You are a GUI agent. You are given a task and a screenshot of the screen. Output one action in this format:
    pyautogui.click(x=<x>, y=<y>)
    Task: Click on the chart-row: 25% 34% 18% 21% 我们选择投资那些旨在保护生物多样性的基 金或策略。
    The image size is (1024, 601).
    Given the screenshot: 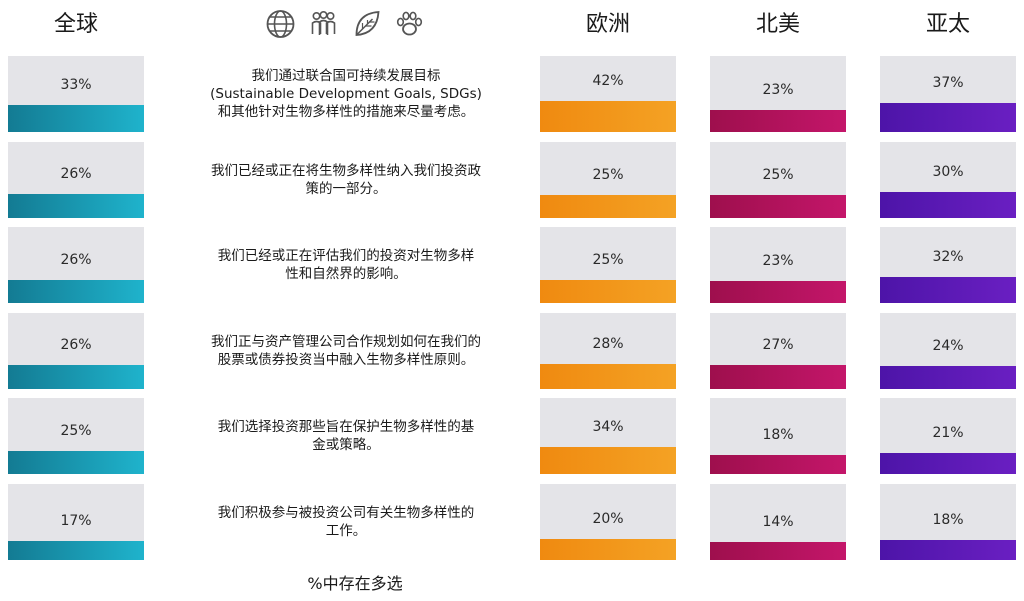 What is the action you would take?
    pyautogui.click(x=512, y=436)
    